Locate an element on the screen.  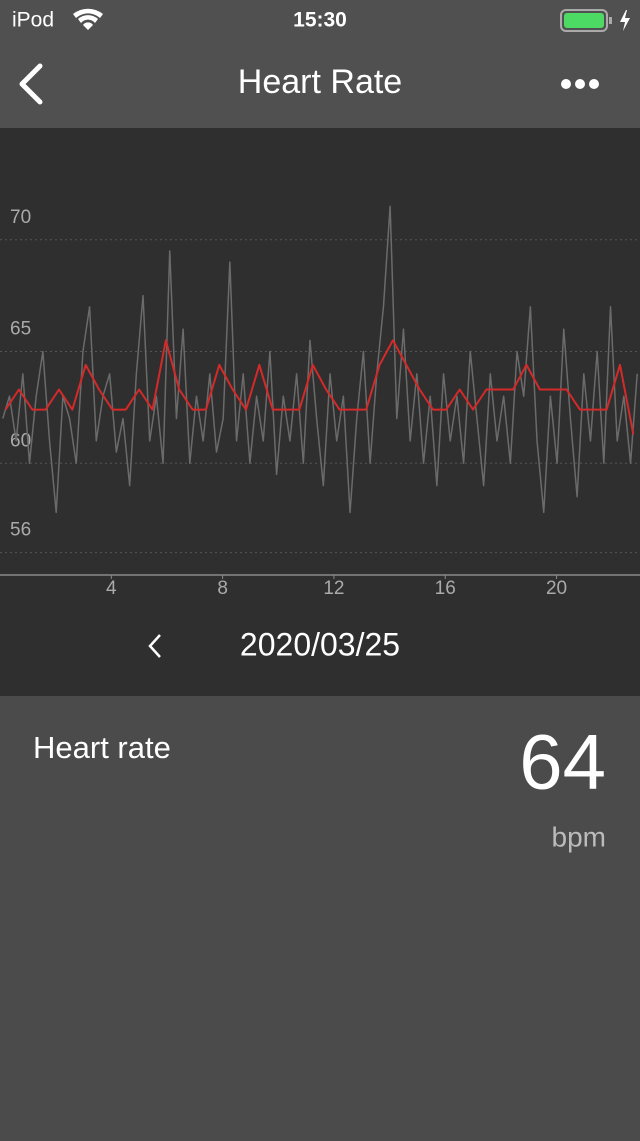
series-line is located at coordinates (319, 387).